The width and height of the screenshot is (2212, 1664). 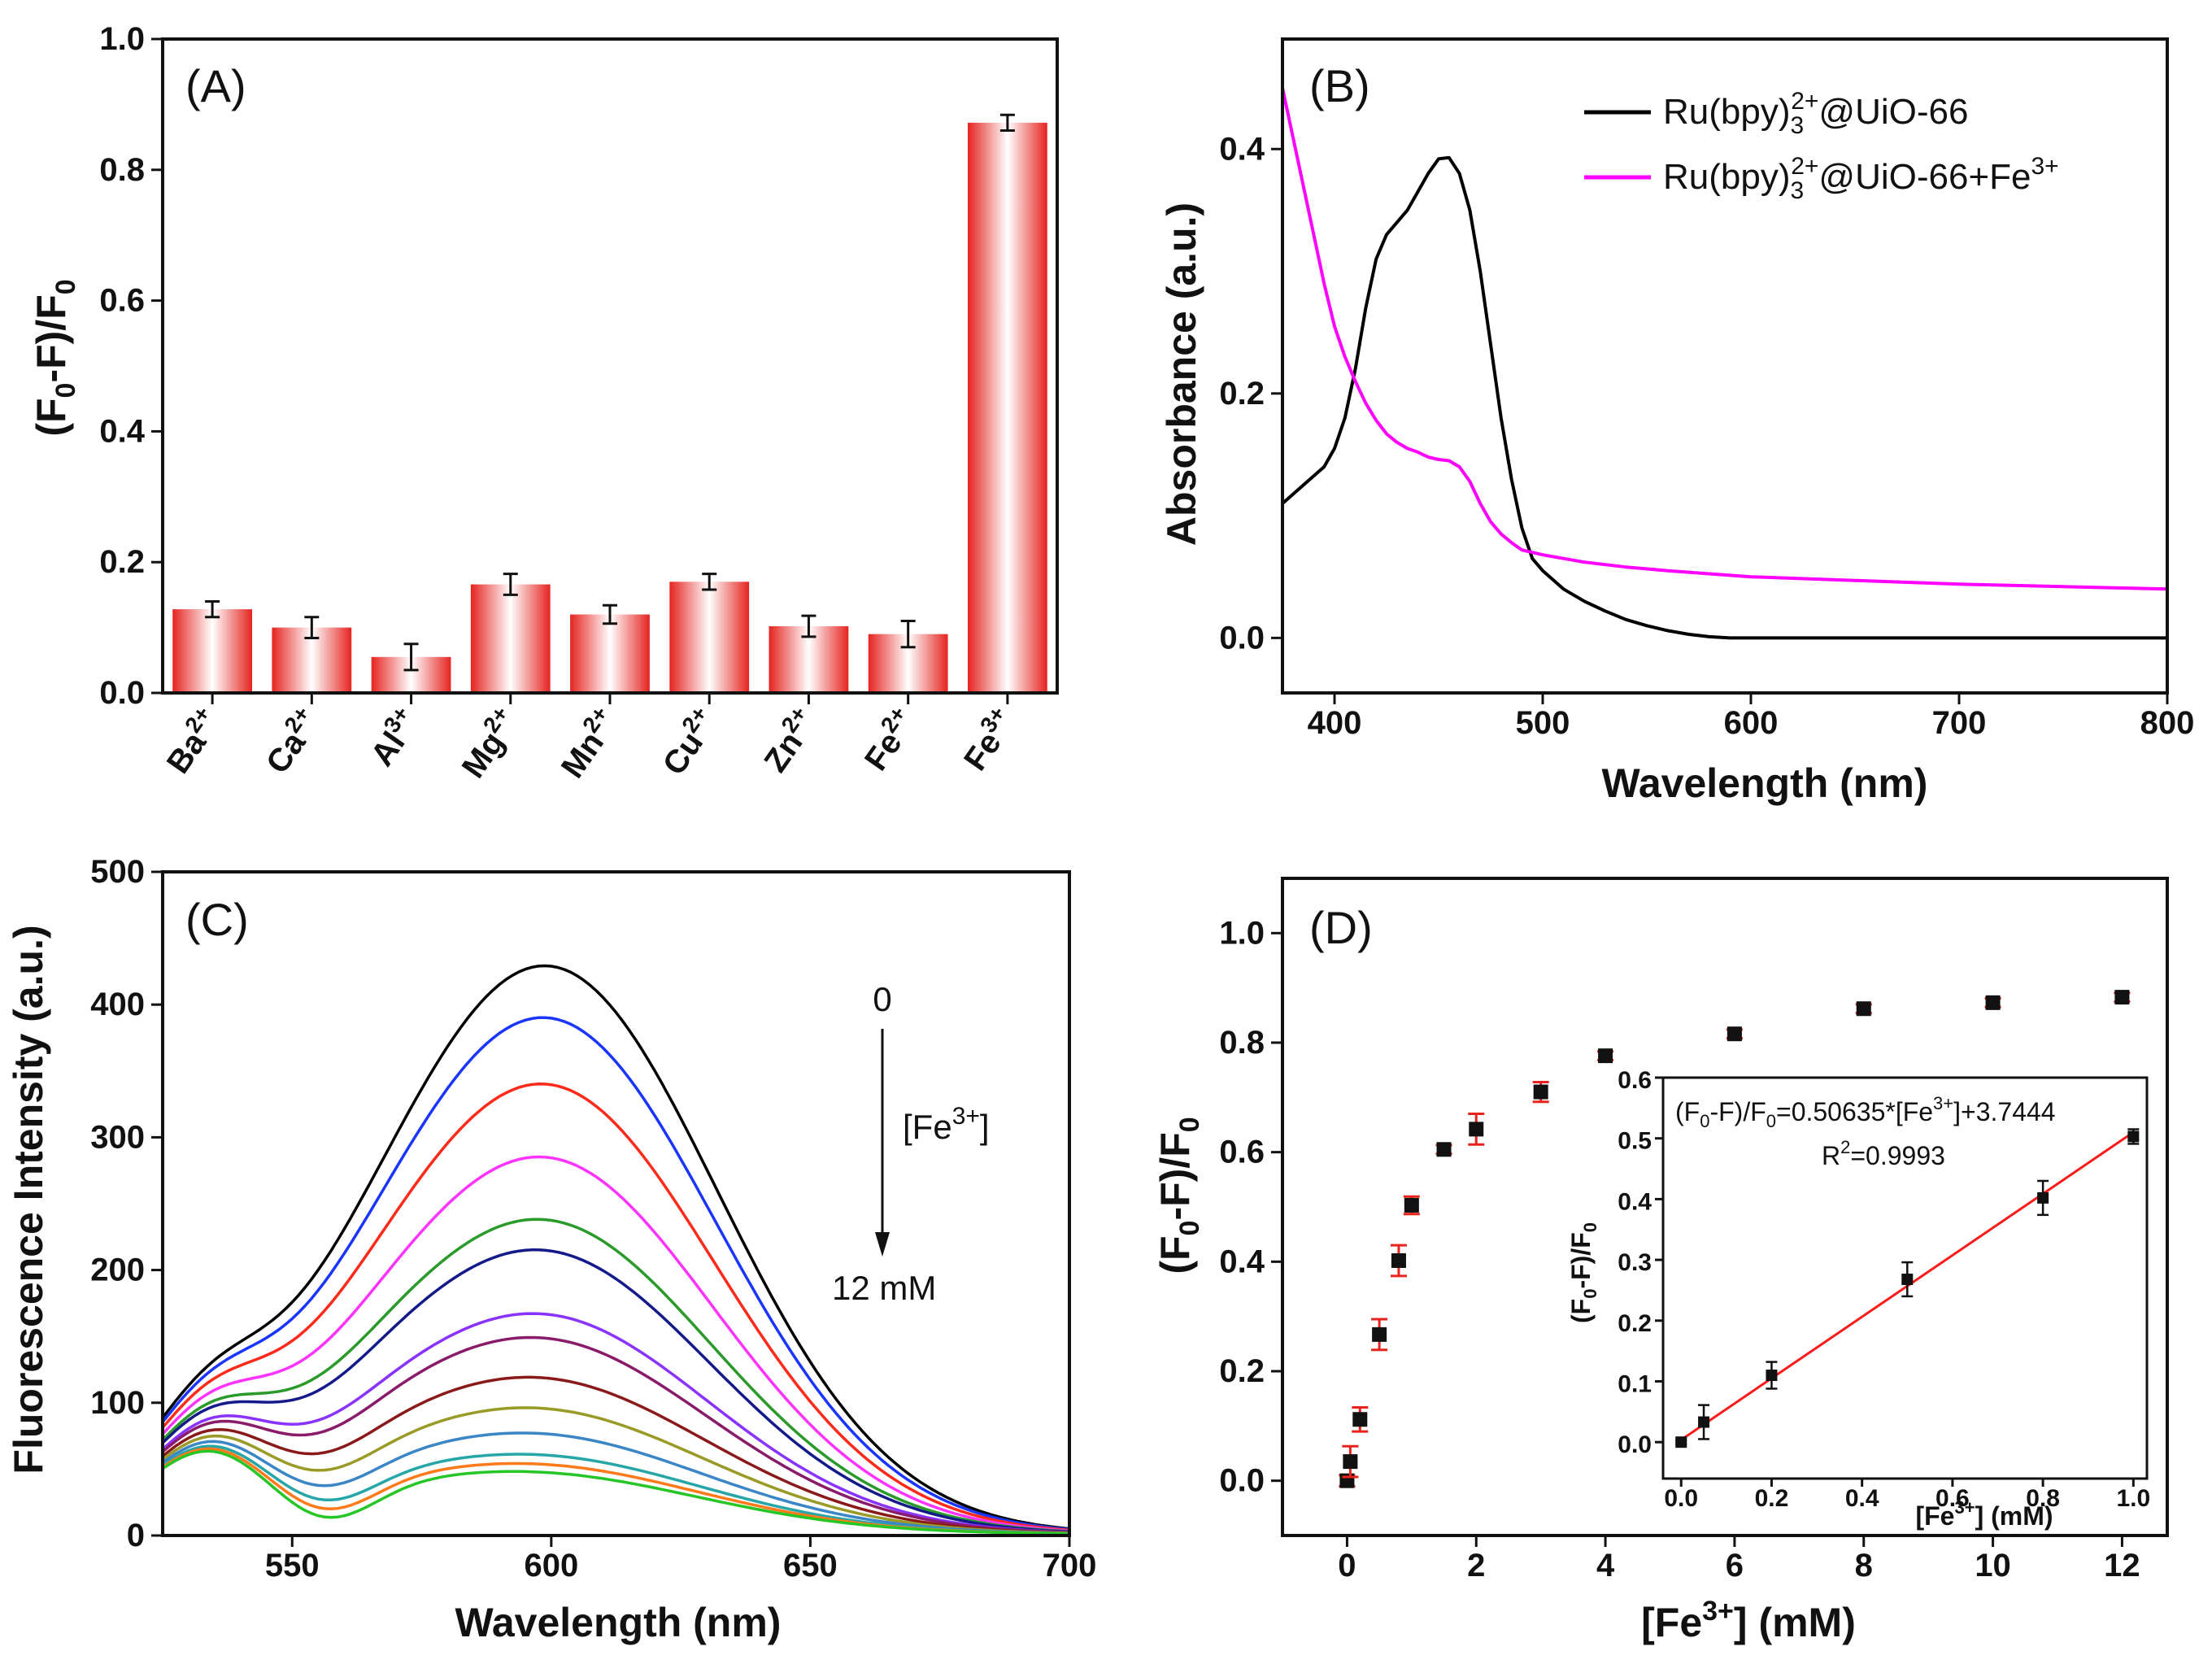 What do you see at coordinates (1993, 1565) in the screenshot?
I see `x-tick-label: 10` at bounding box center [1993, 1565].